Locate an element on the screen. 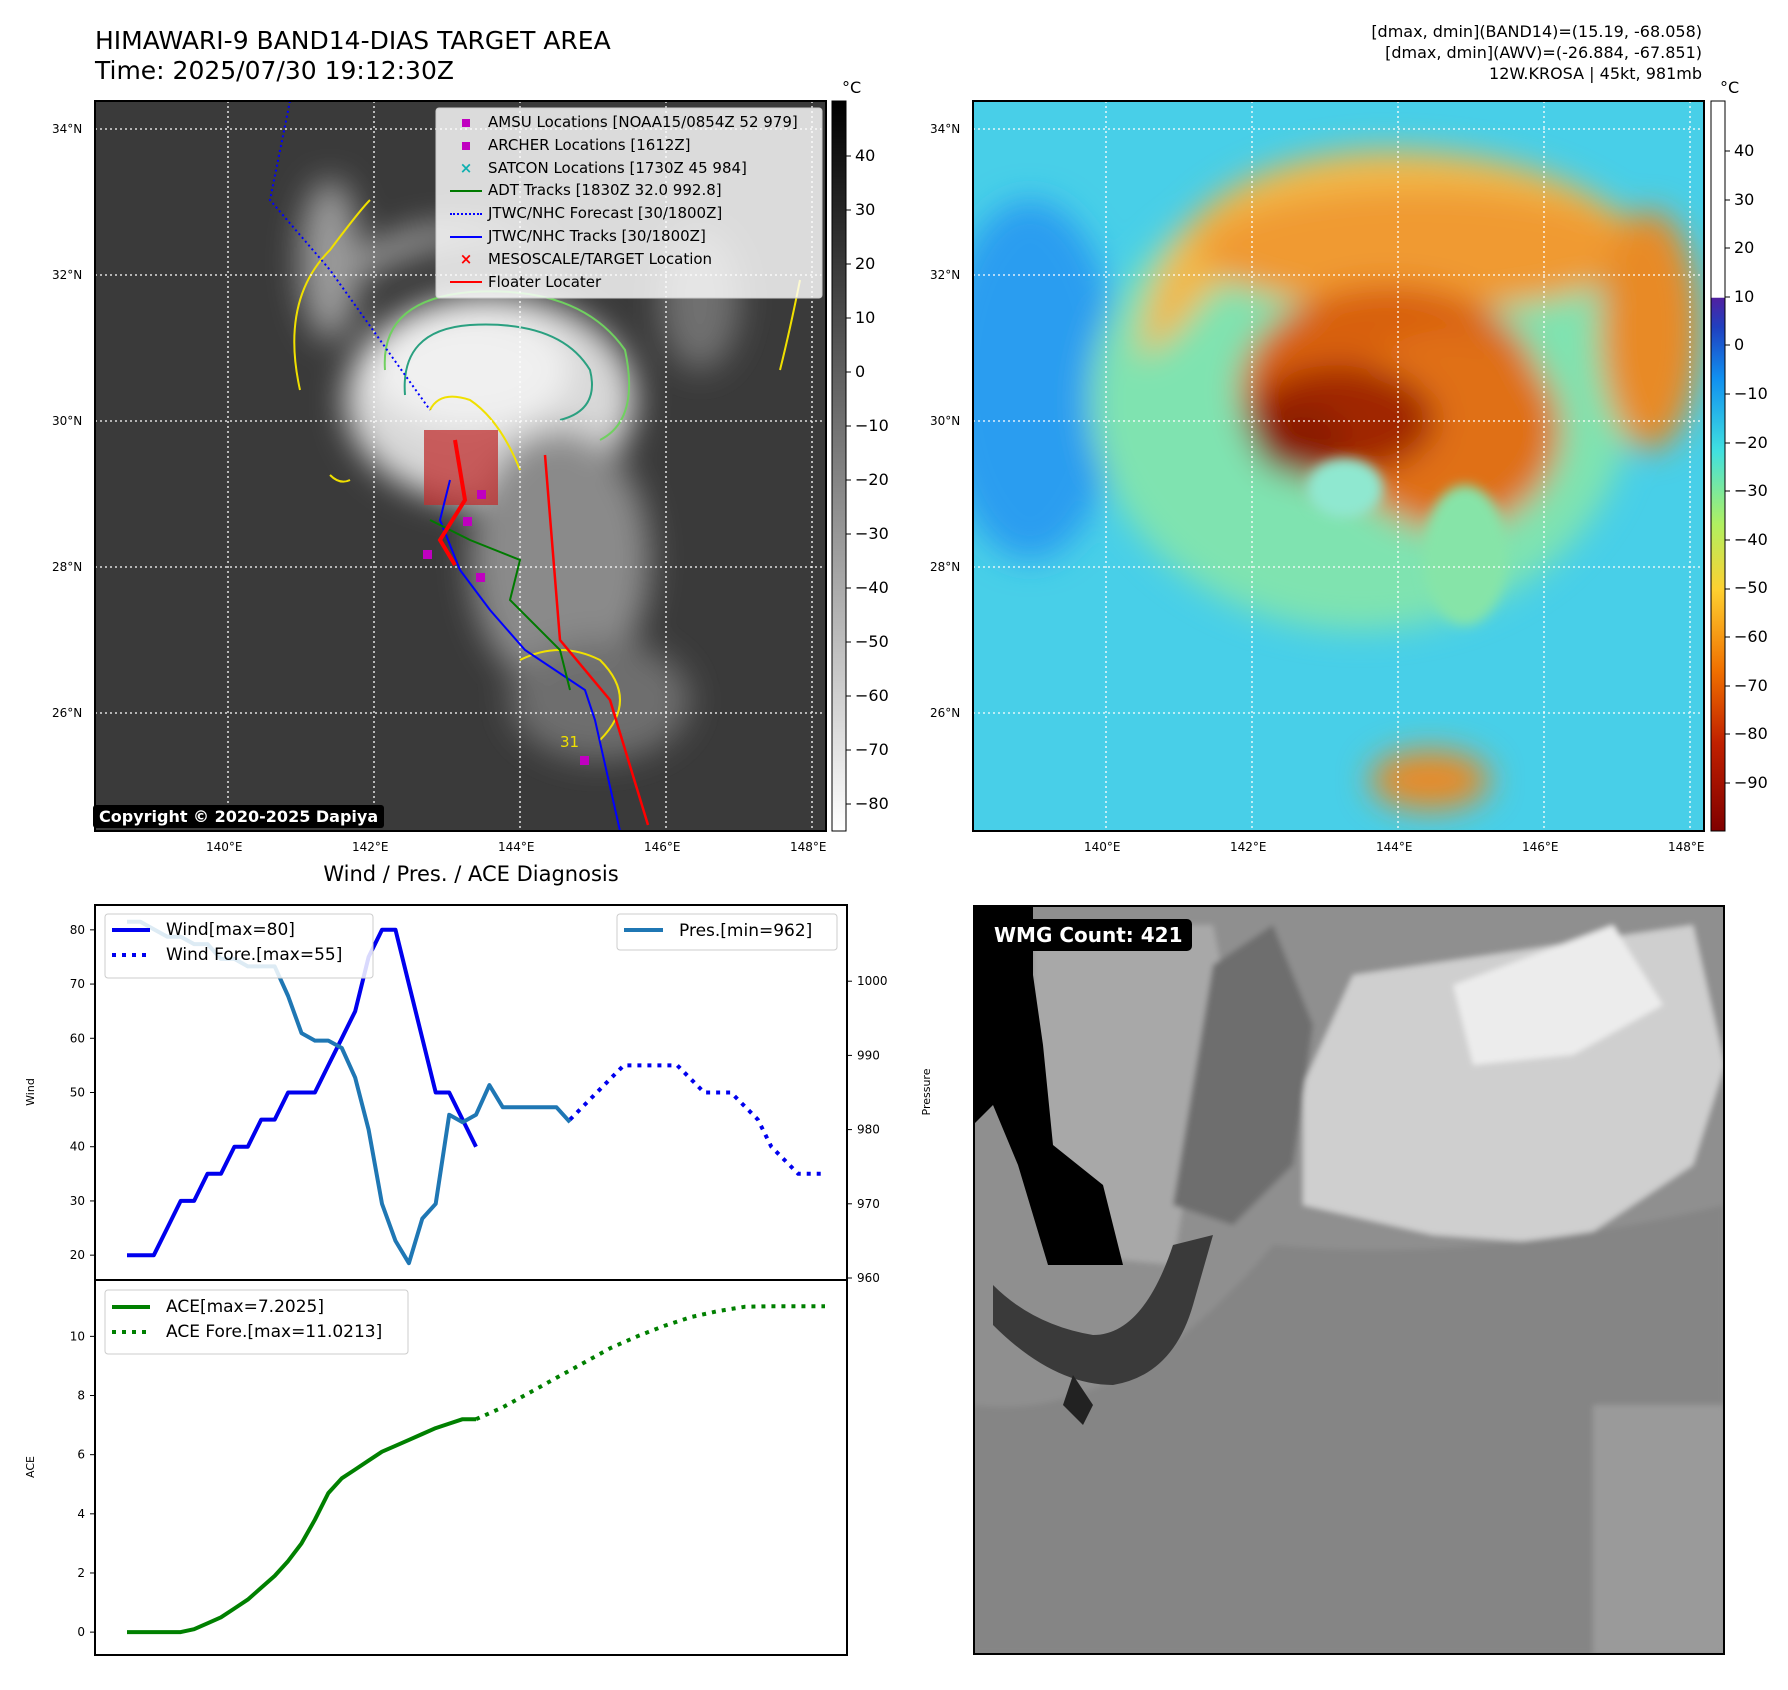  legend-entry: × MESOSCALE/TARGET Location is located at coordinates (578, 259).